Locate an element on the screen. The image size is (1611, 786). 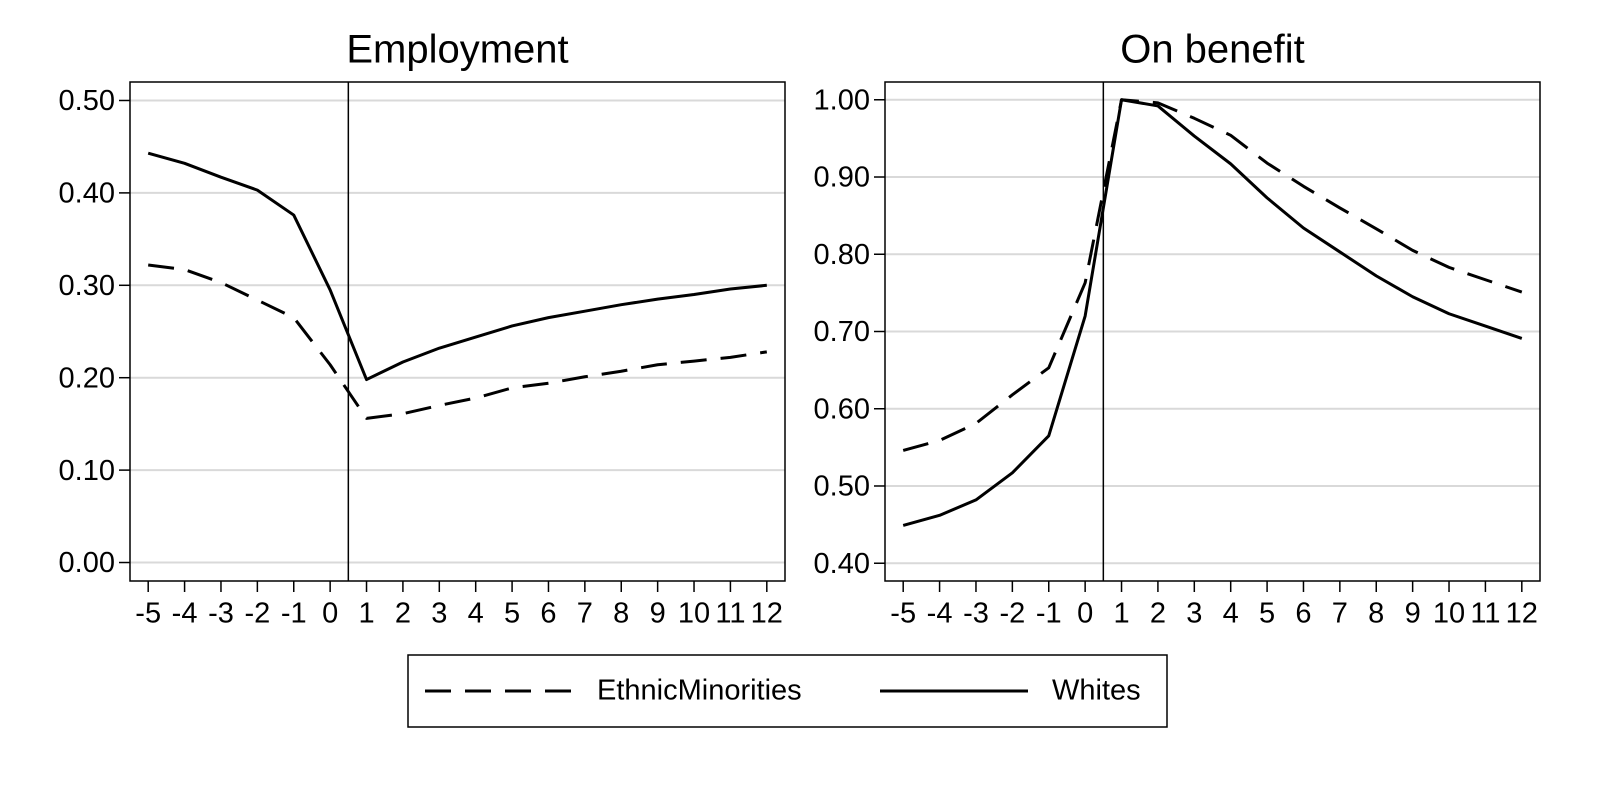
y-tick-label: 1.00 is located at coordinates (842, 100).